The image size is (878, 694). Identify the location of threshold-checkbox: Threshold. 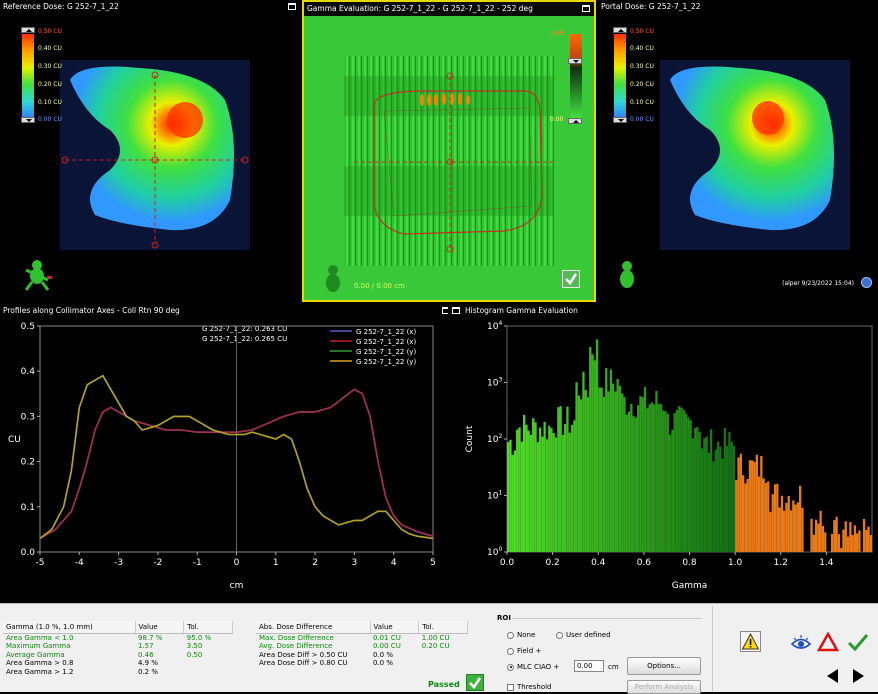
(529, 687).